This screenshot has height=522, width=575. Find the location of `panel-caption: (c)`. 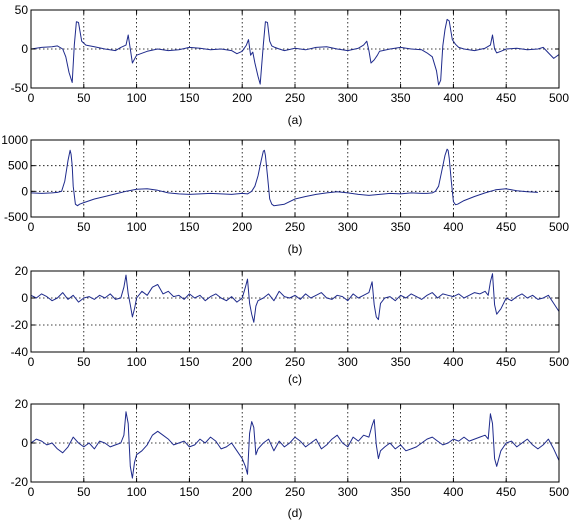

panel-caption: (c) is located at coordinates (295, 379).